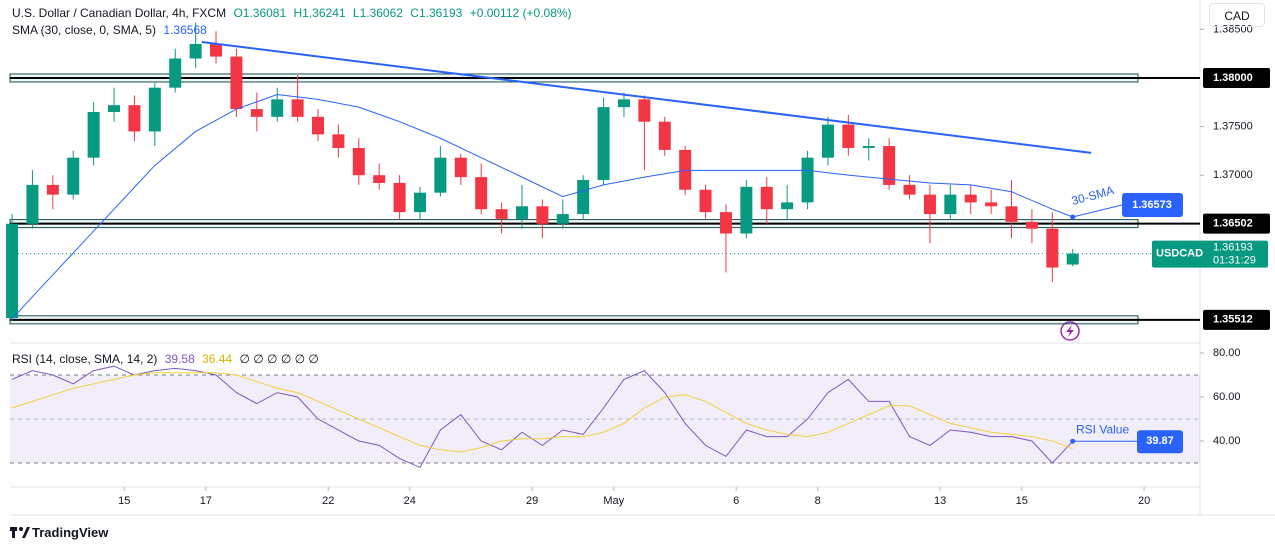 The width and height of the screenshot is (1275, 550). Describe the element at coordinates (84, 30) in the screenshot. I see `sma-name: SMA (30, close, 0, SMA, 5)` at that location.